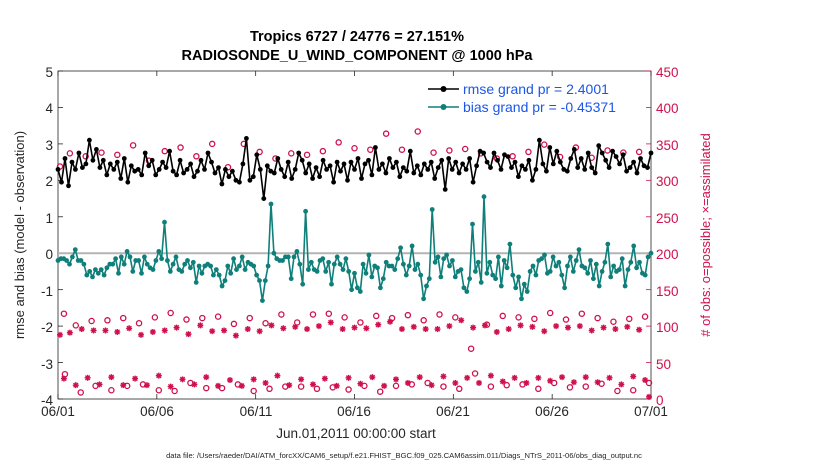 This screenshot has width=830, height=470. Describe the element at coordinates (47, 400) in the screenshot. I see `ytick-label: -4` at that location.